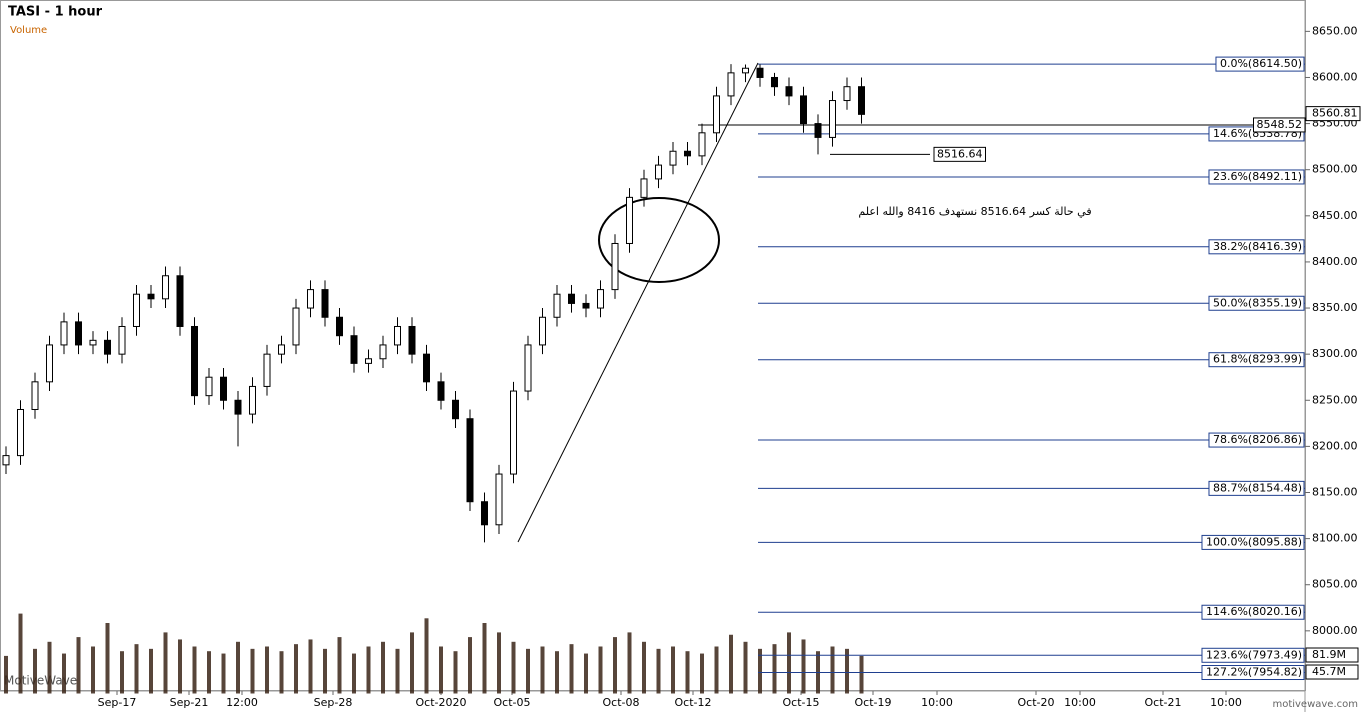  I want to click on x-tick-label: Oct-20, so click(1036, 702).